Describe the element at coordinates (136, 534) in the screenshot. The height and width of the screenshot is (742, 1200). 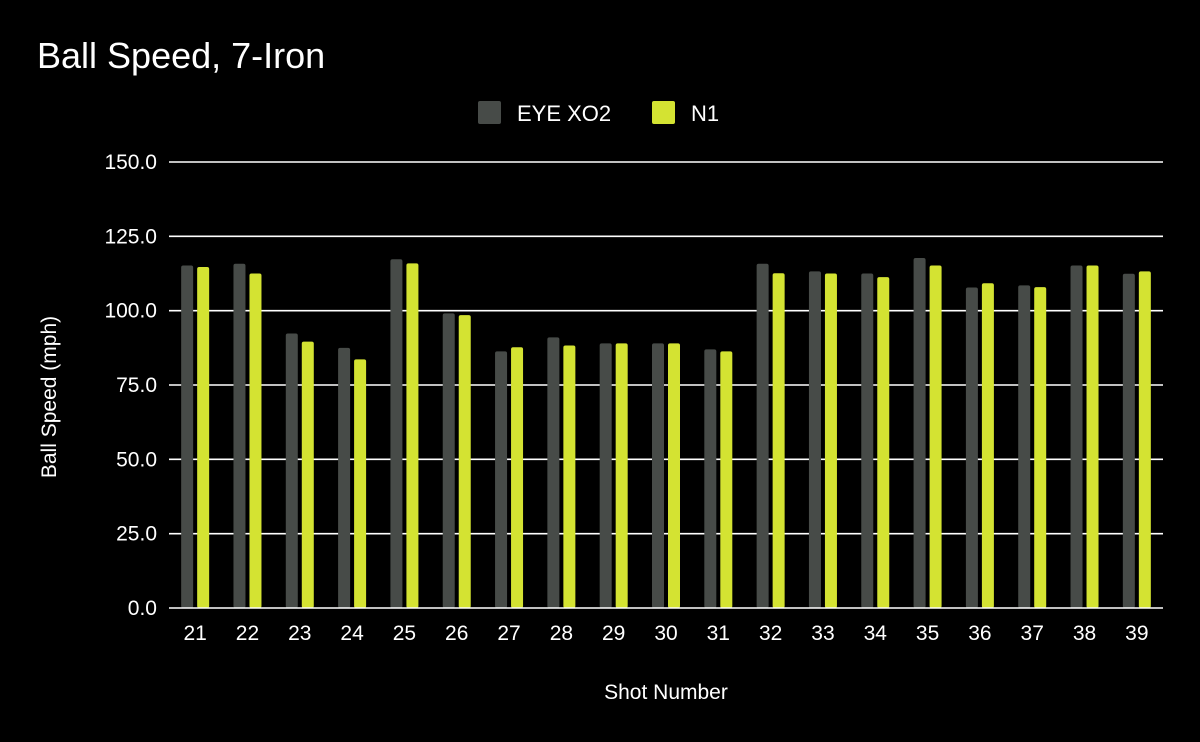
I see `y-tick-label: 25.0` at that location.